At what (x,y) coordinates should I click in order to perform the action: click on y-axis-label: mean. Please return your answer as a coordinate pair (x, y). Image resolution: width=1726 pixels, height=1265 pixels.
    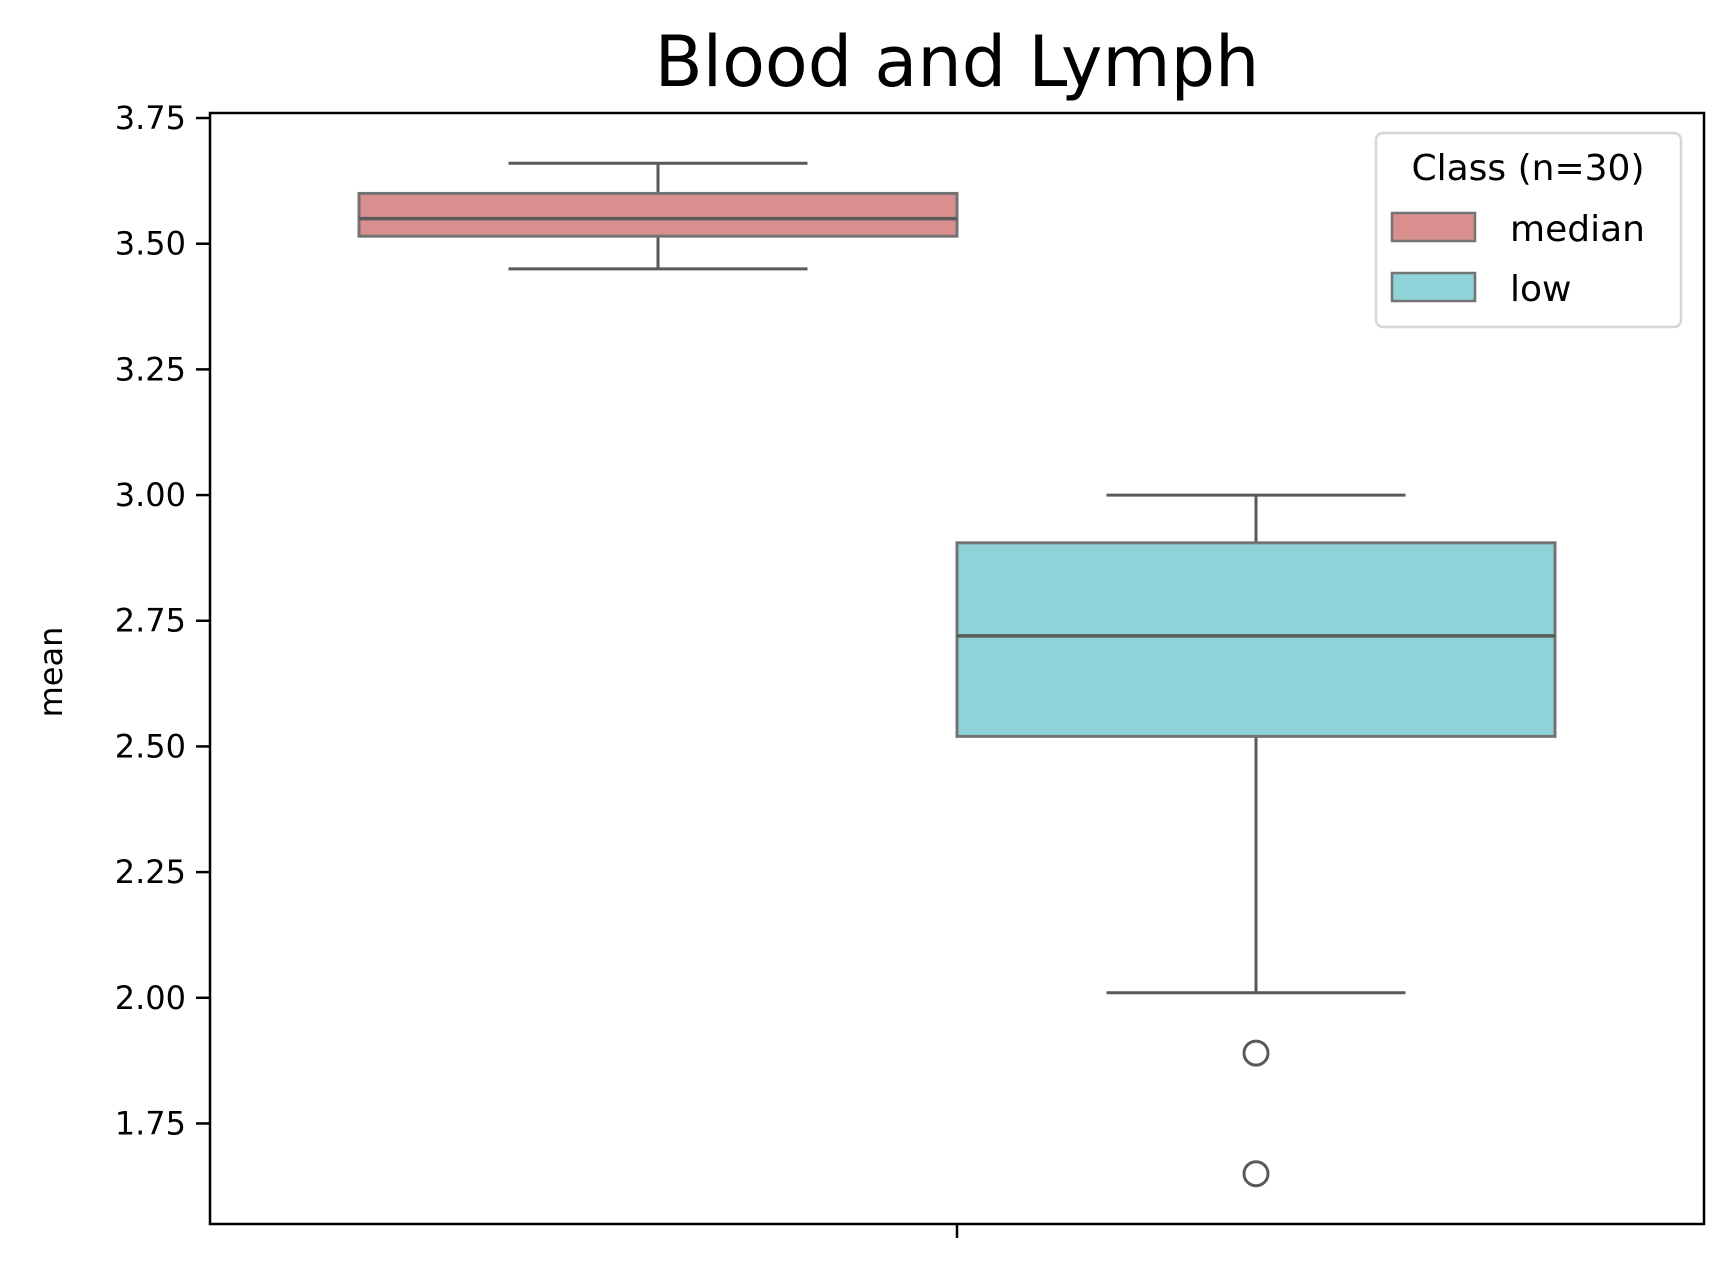
    Looking at the image, I should click on (51, 672).